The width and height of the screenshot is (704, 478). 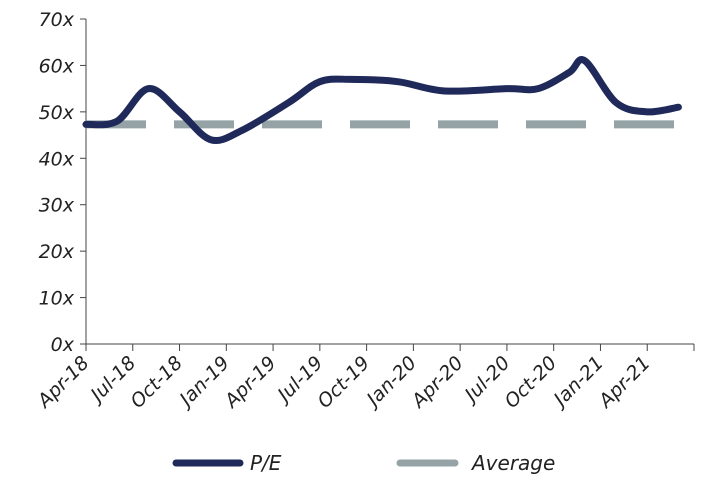 I want to click on x-tick-label: Oct-19, so click(x=343, y=382).